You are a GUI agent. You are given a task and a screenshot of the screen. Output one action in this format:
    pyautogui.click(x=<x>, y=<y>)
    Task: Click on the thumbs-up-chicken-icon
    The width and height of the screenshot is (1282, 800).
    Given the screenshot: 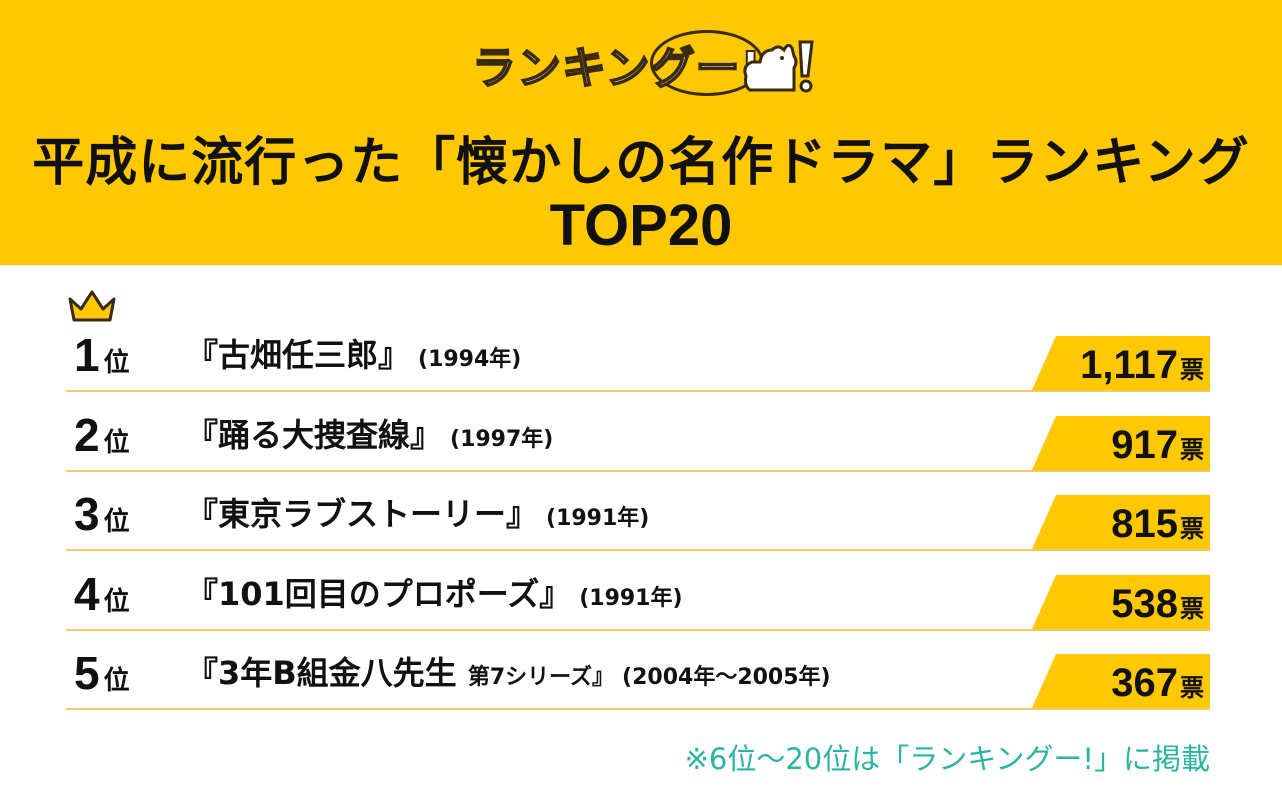 What is the action you would take?
    pyautogui.click(x=778, y=66)
    